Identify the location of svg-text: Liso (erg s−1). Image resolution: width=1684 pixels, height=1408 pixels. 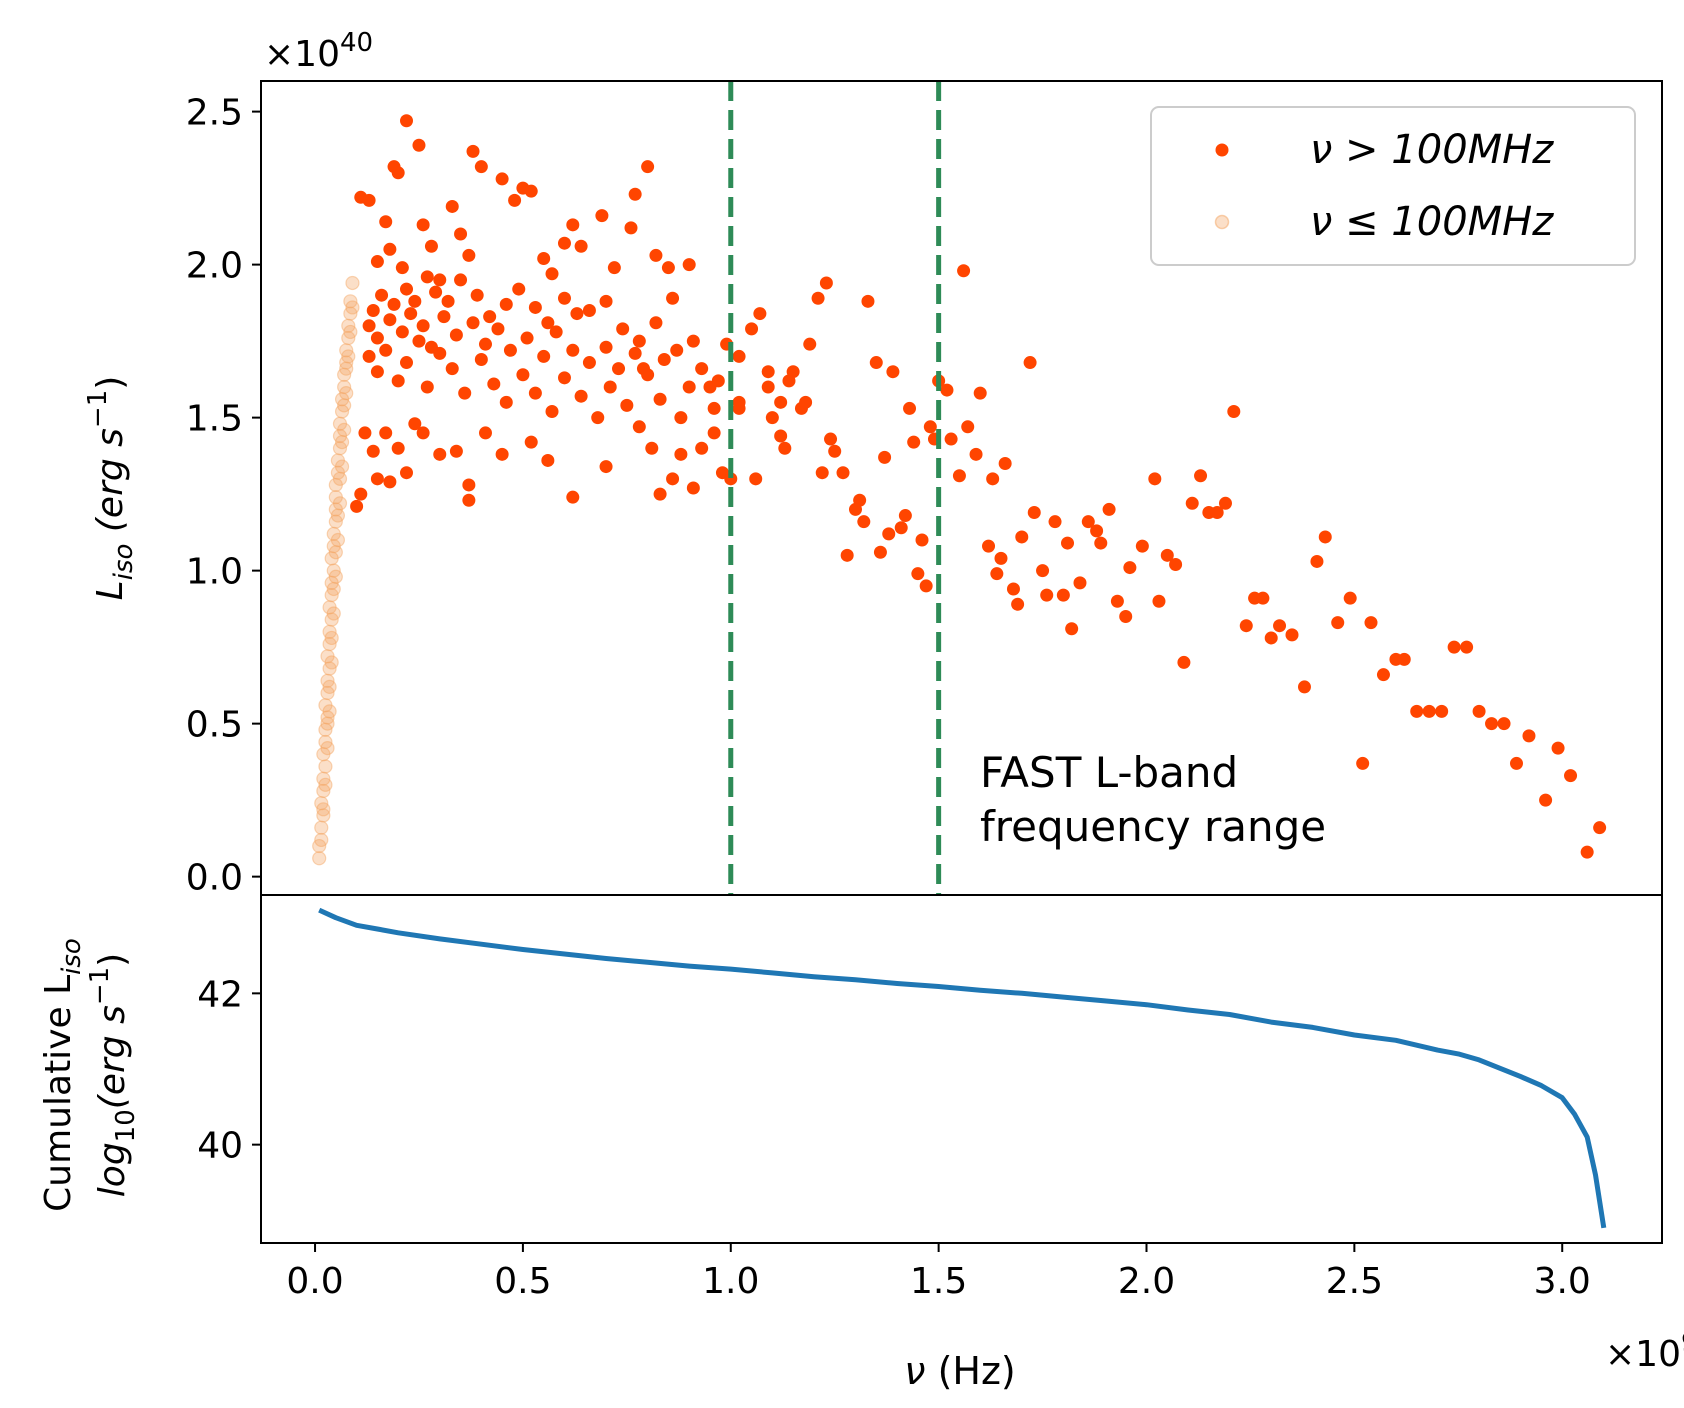
(111, 488).